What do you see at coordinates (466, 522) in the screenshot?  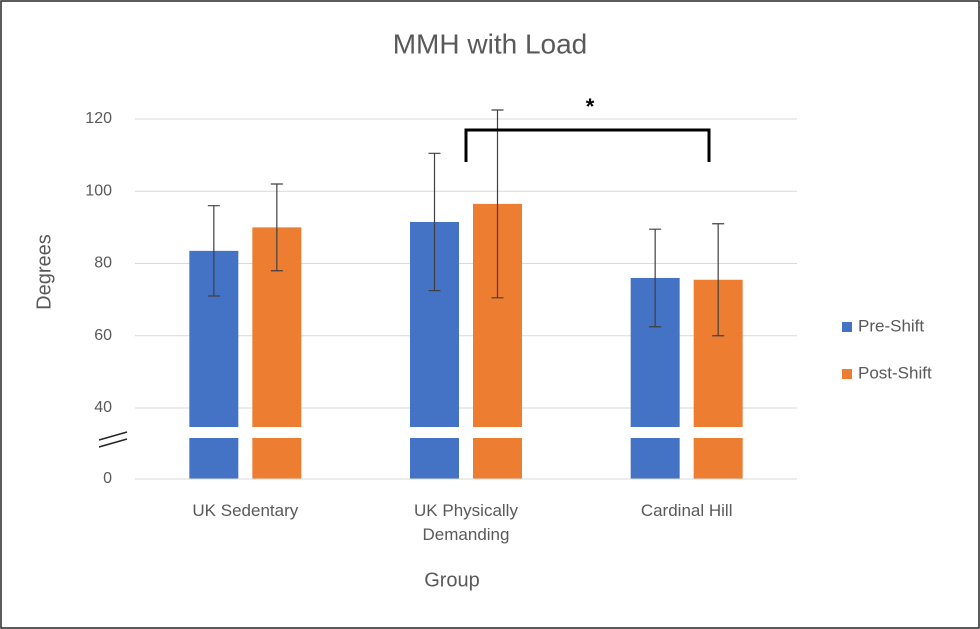 I see `x-tick-label: UK Physically Demanding` at bounding box center [466, 522].